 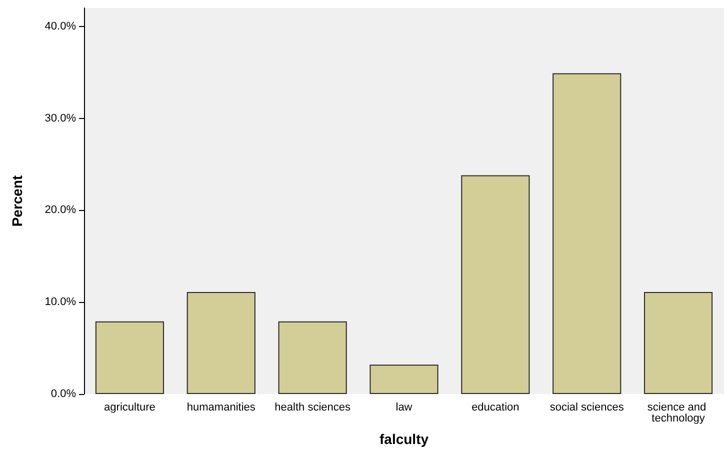 What do you see at coordinates (496, 408) in the screenshot?
I see `x-tick-label: education` at bounding box center [496, 408].